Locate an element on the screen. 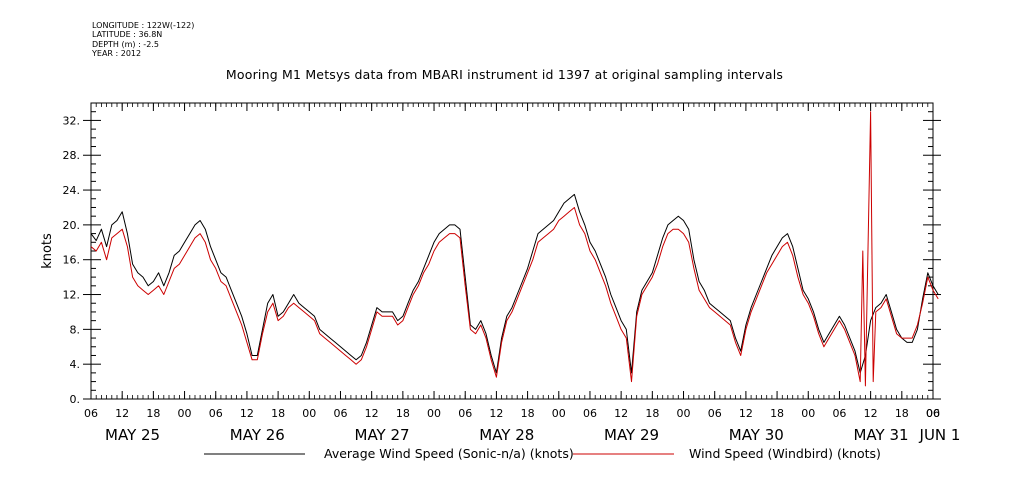 This screenshot has width=1009, height=504. y-tick-label: 32. is located at coordinates (72, 120).